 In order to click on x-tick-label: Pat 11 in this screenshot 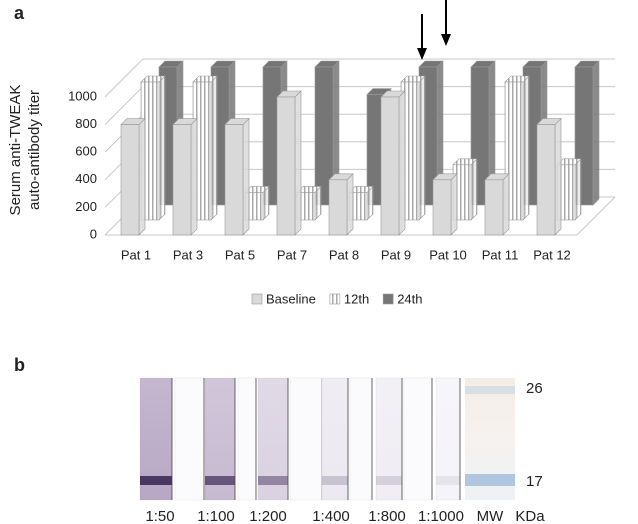, I will do `click(500, 254)`.